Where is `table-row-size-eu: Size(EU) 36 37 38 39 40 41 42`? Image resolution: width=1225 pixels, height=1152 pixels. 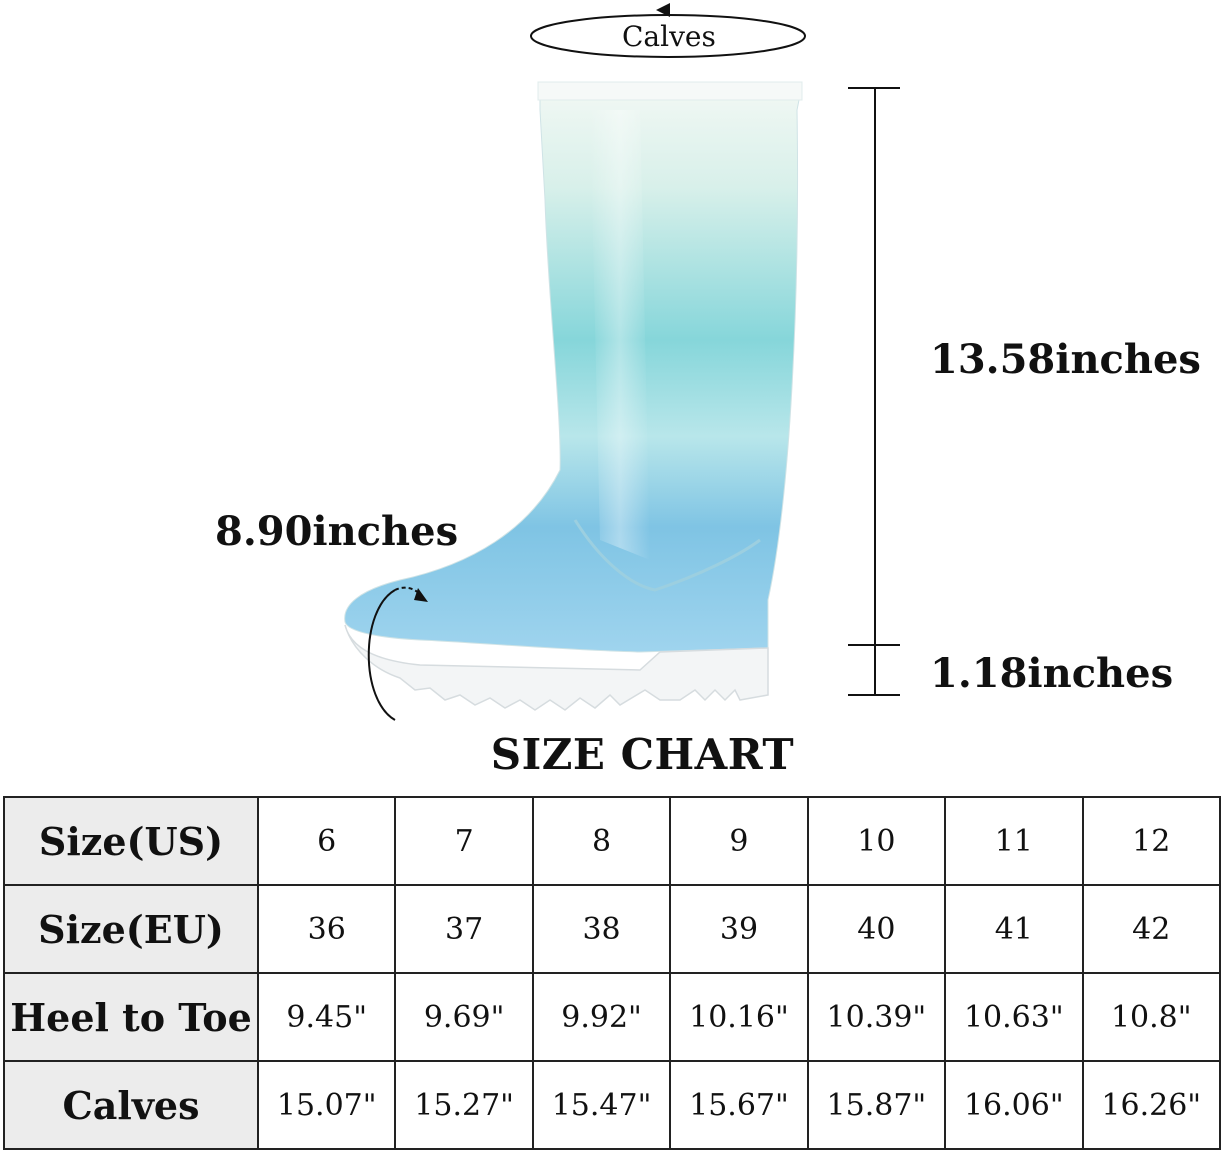 table-row-size-eu: Size(EU) 36 37 38 39 40 41 42 is located at coordinates (612, 929).